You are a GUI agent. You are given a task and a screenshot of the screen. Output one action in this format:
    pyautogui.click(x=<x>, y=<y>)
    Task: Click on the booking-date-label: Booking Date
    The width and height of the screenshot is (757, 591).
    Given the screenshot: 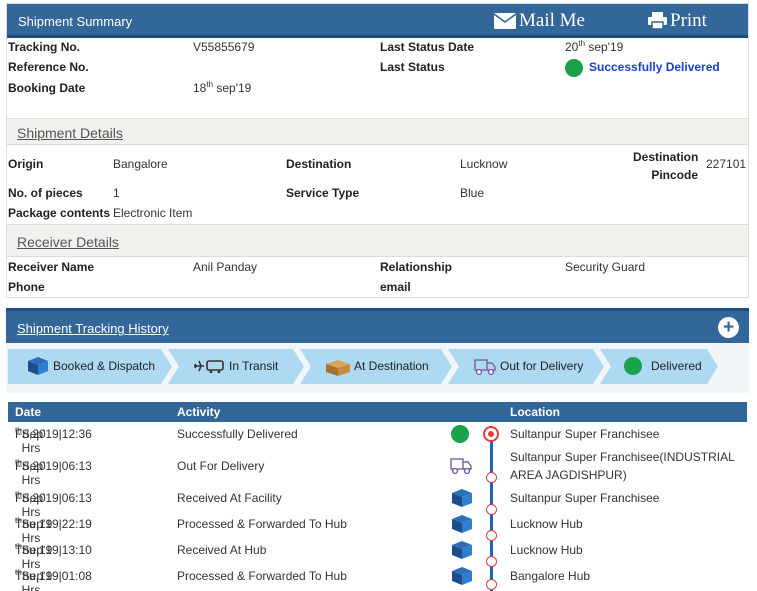 What is the action you would take?
    pyautogui.click(x=47, y=88)
    